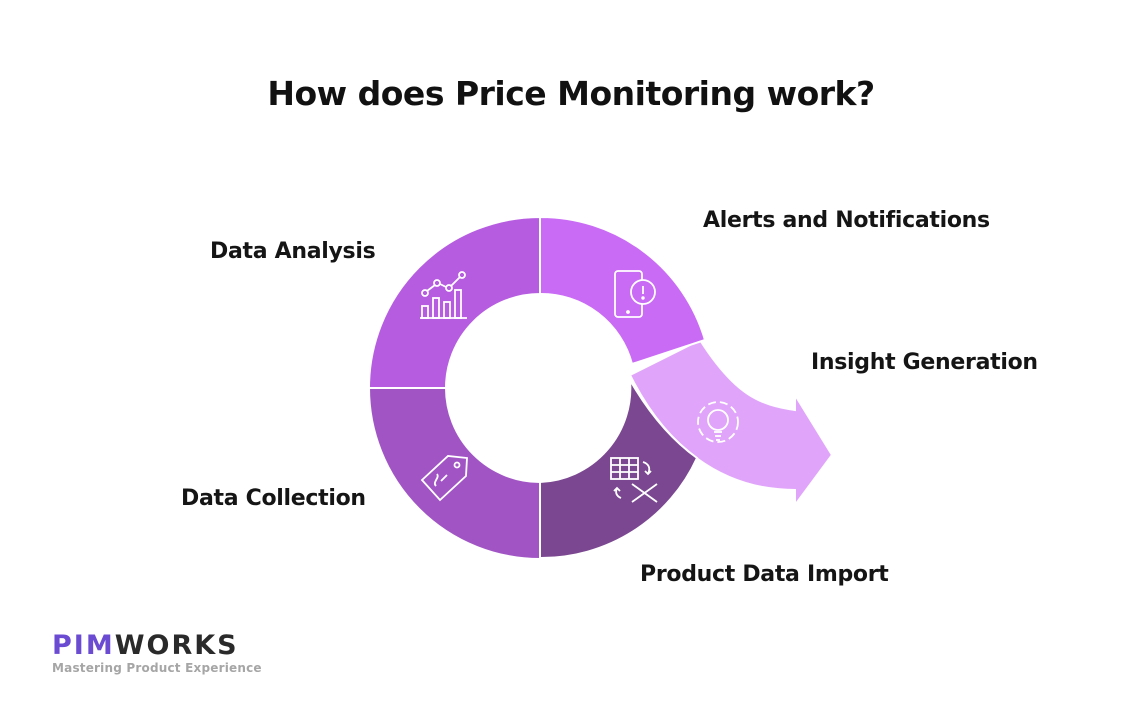 The height and width of the screenshot is (717, 1142). I want to click on spreadsheet-import-icon, so click(634, 480).